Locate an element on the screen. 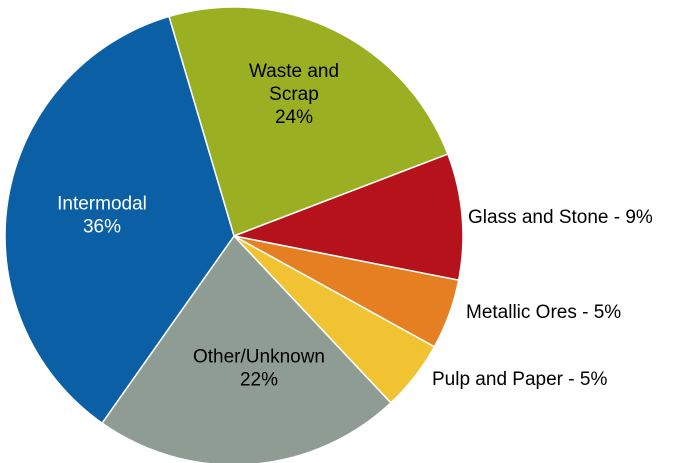 This screenshot has height=463, width=699. slice-label-pulp-and-paper: Pulp and Paper - 5% is located at coordinates (519, 379).